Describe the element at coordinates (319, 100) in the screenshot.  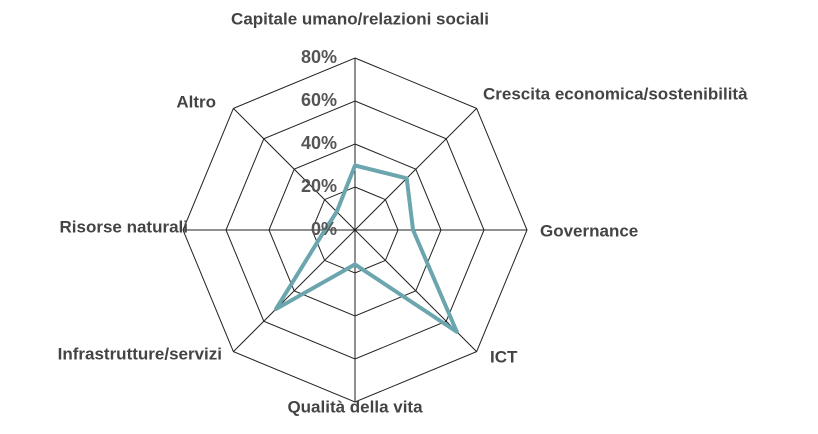
I see `y-tick-label: 60%` at that location.